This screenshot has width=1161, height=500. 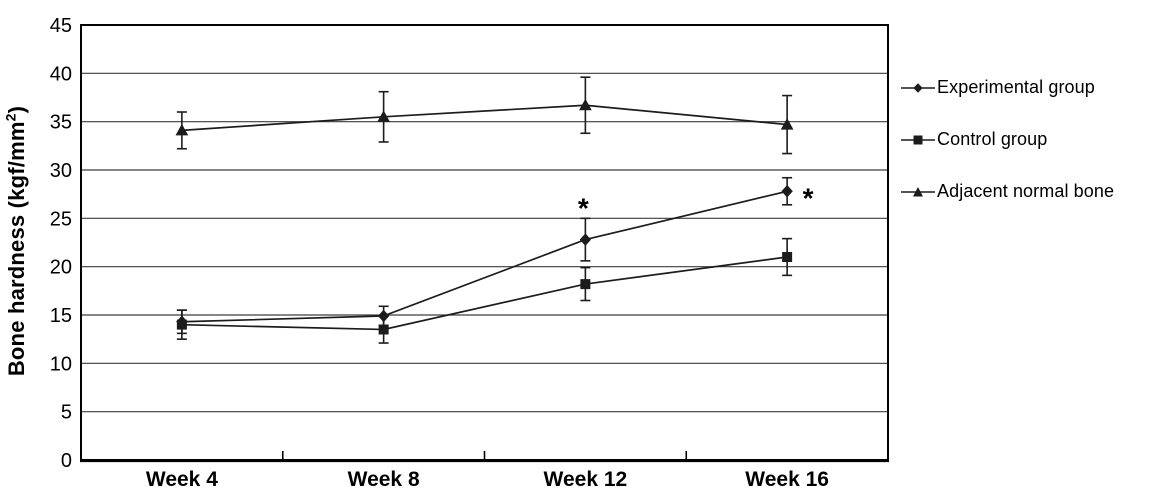 What do you see at coordinates (10, 117) in the screenshot?
I see `y-axis-title-superscript: 2` at bounding box center [10, 117].